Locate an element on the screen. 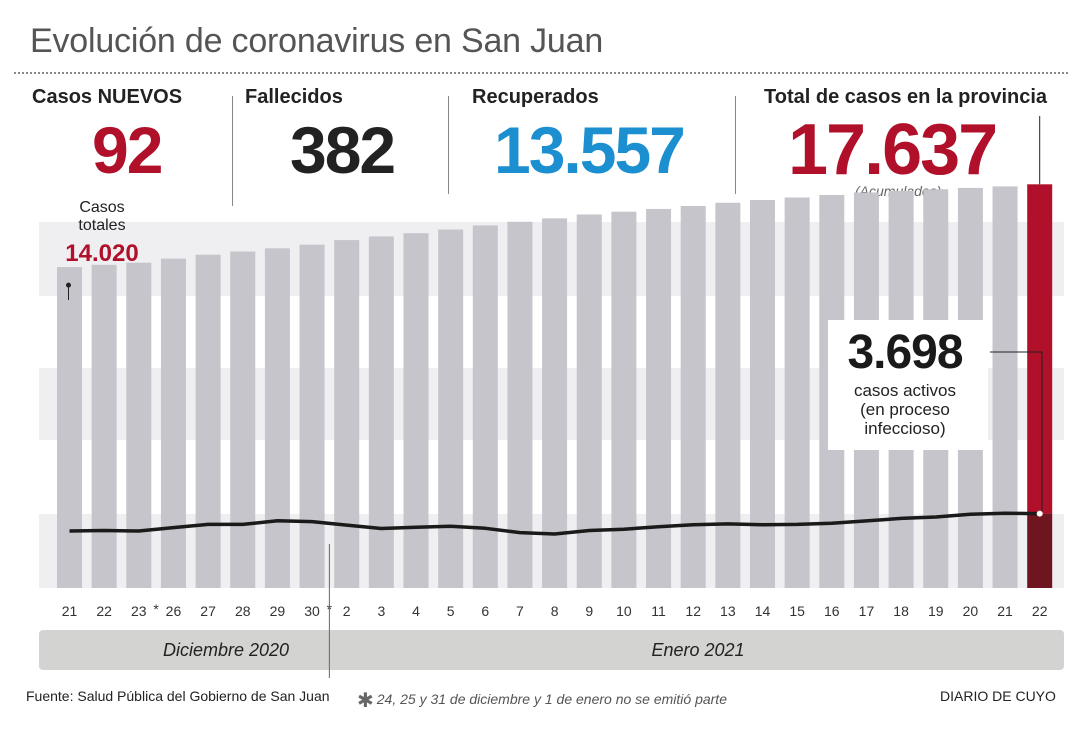 The image size is (1080, 734). x-tick-label: 20 is located at coordinates (971, 611).